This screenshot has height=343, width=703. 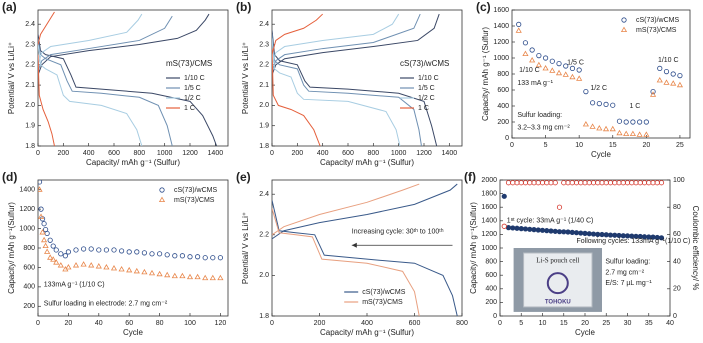 I want to click on annotation: 2.7 mg cm⁻², so click(x=624, y=272).